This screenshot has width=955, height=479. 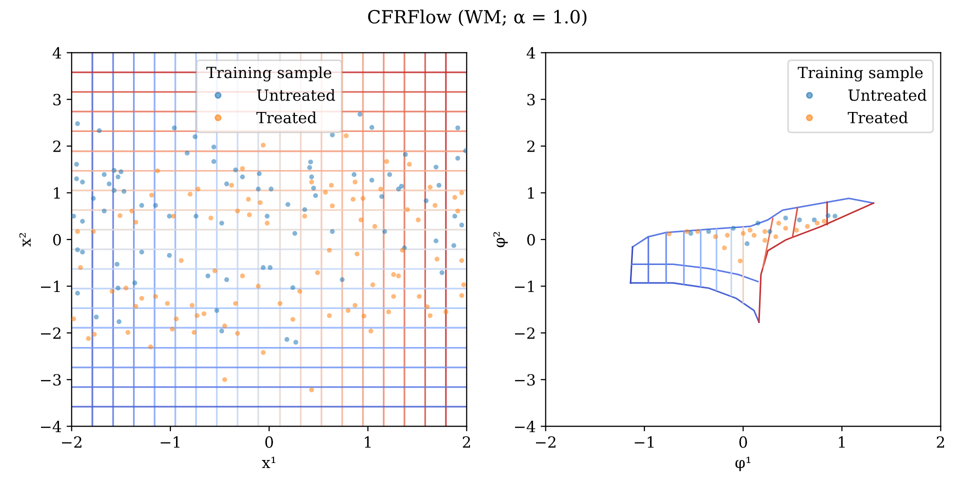 What do you see at coordinates (742, 464) in the screenshot?
I see `x-axis-title: φ¹` at bounding box center [742, 464].